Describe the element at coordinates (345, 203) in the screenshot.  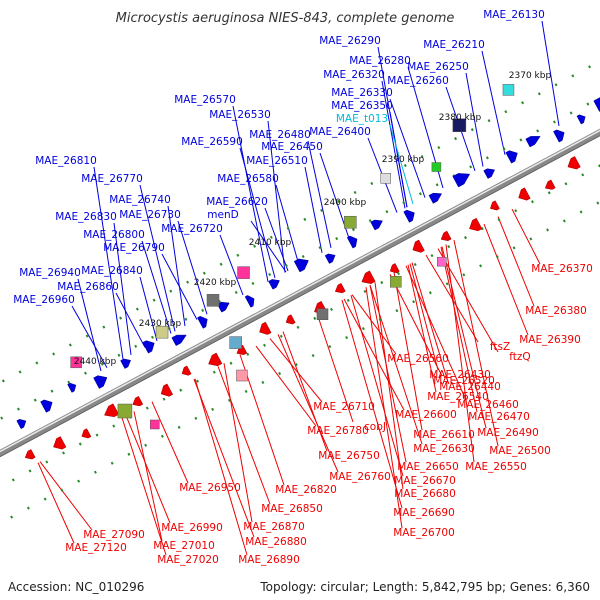
I see `kbp-tick-label: 2400 kbp` at that location.